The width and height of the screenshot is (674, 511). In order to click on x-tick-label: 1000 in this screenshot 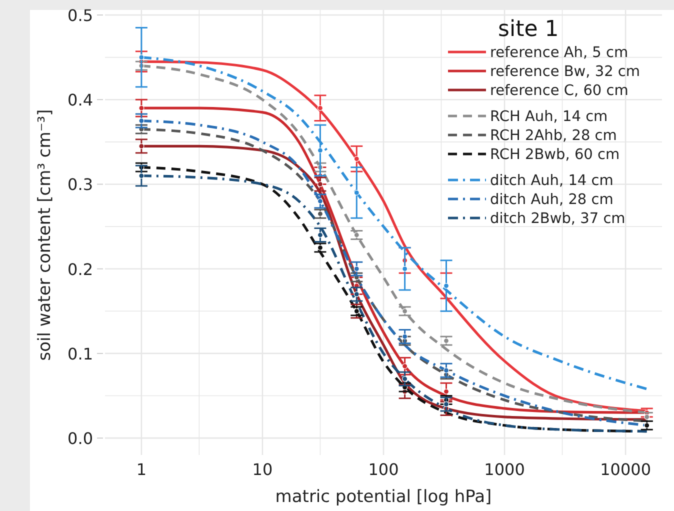, I will do `click(504, 469)`.